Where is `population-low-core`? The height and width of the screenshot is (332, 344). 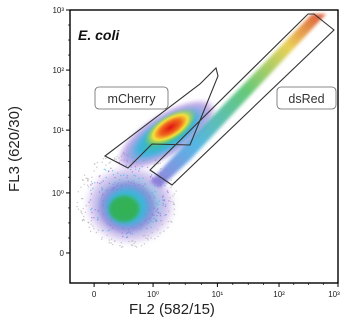 population-low-core is located at coordinates (124, 209).